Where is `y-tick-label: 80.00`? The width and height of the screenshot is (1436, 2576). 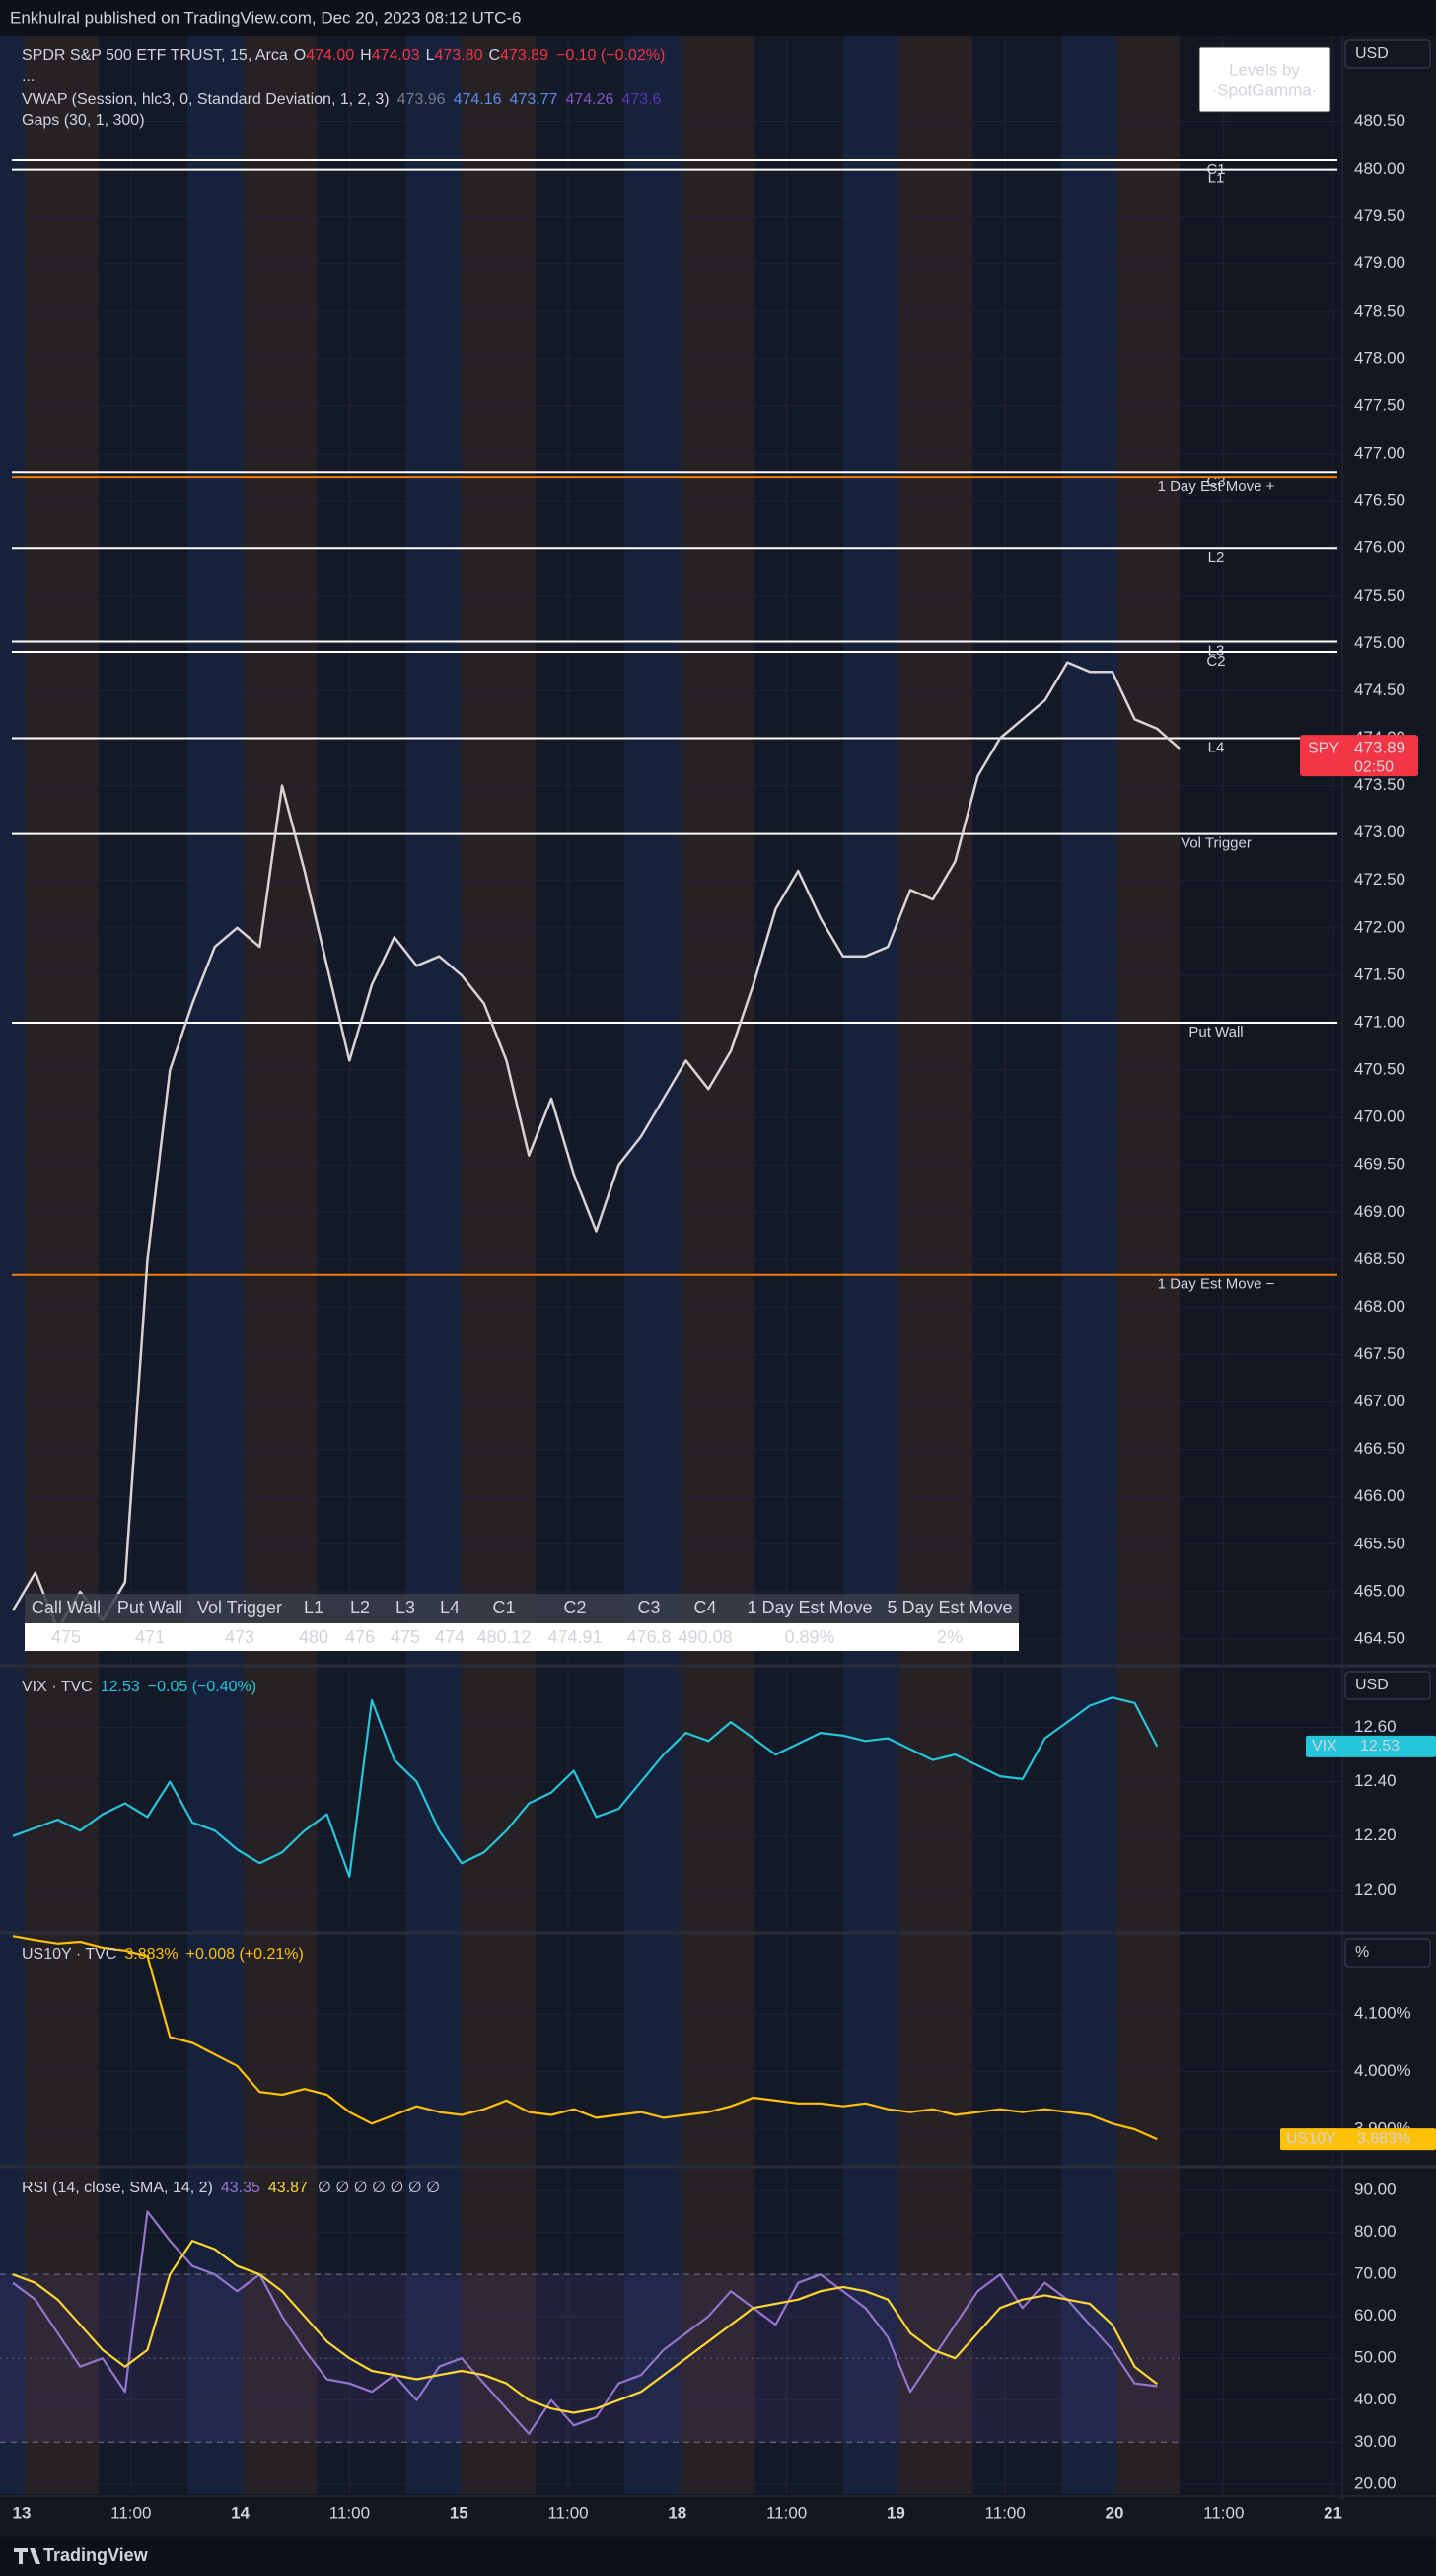 y-tick-label: 80.00 is located at coordinates (1376, 2231).